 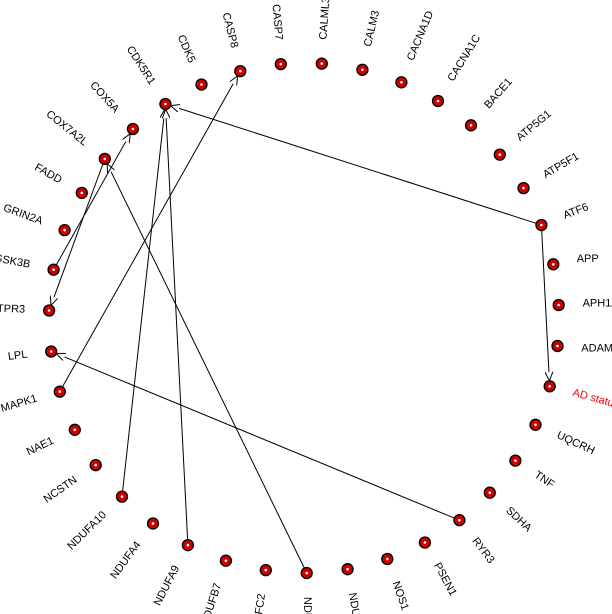 I want to click on node-ndufv3, so click(x=347, y=569).